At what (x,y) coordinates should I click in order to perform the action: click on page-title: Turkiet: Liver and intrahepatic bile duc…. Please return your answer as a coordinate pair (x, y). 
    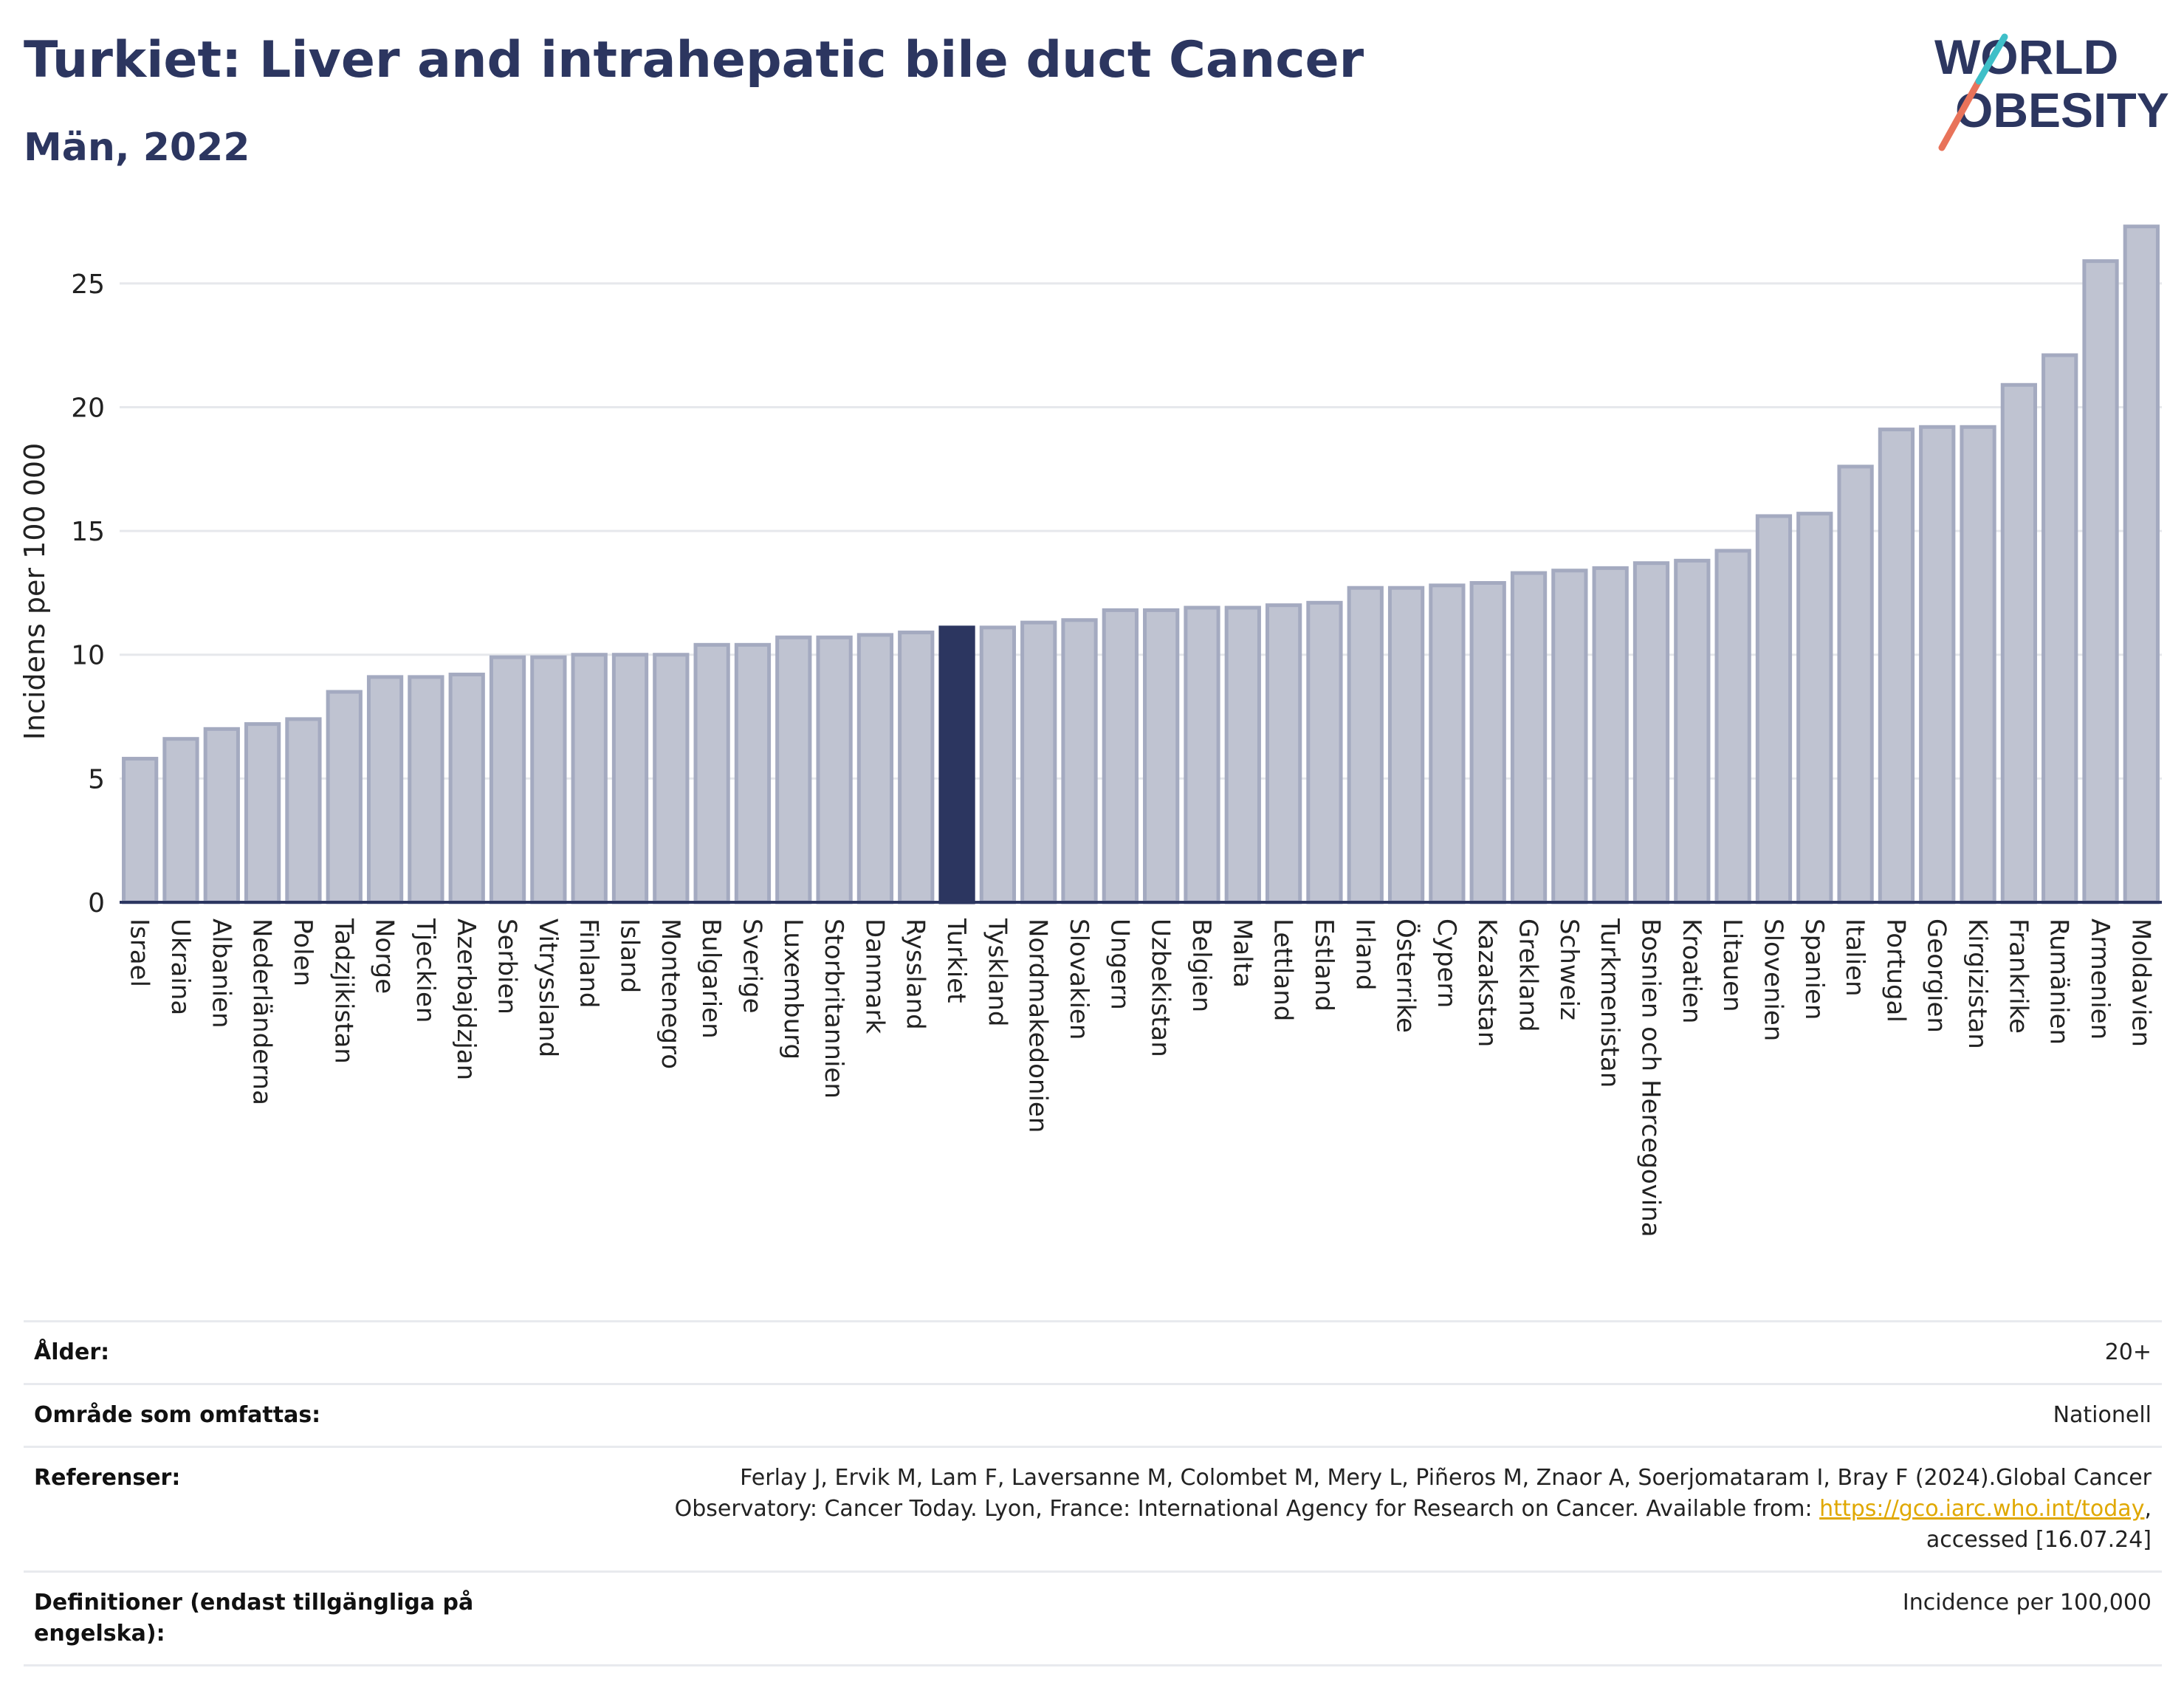
    Looking at the image, I should click on (694, 60).